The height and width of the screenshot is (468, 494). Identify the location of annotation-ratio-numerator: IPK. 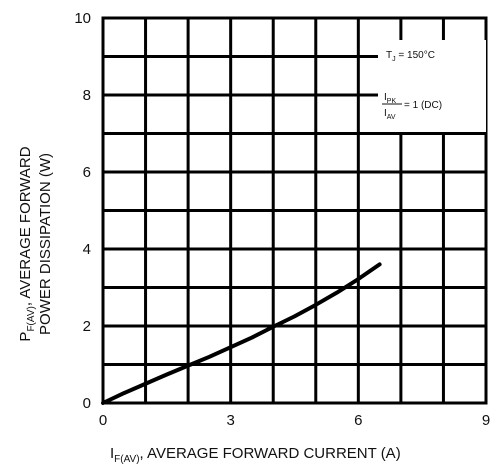
(390, 98).